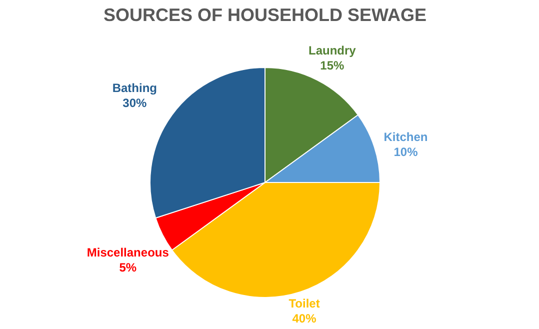 The height and width of the screenshot is (329, 539). Describe the element at coordinates (332, 65) in the screenshot. I see `data-label: 15%` at that location.